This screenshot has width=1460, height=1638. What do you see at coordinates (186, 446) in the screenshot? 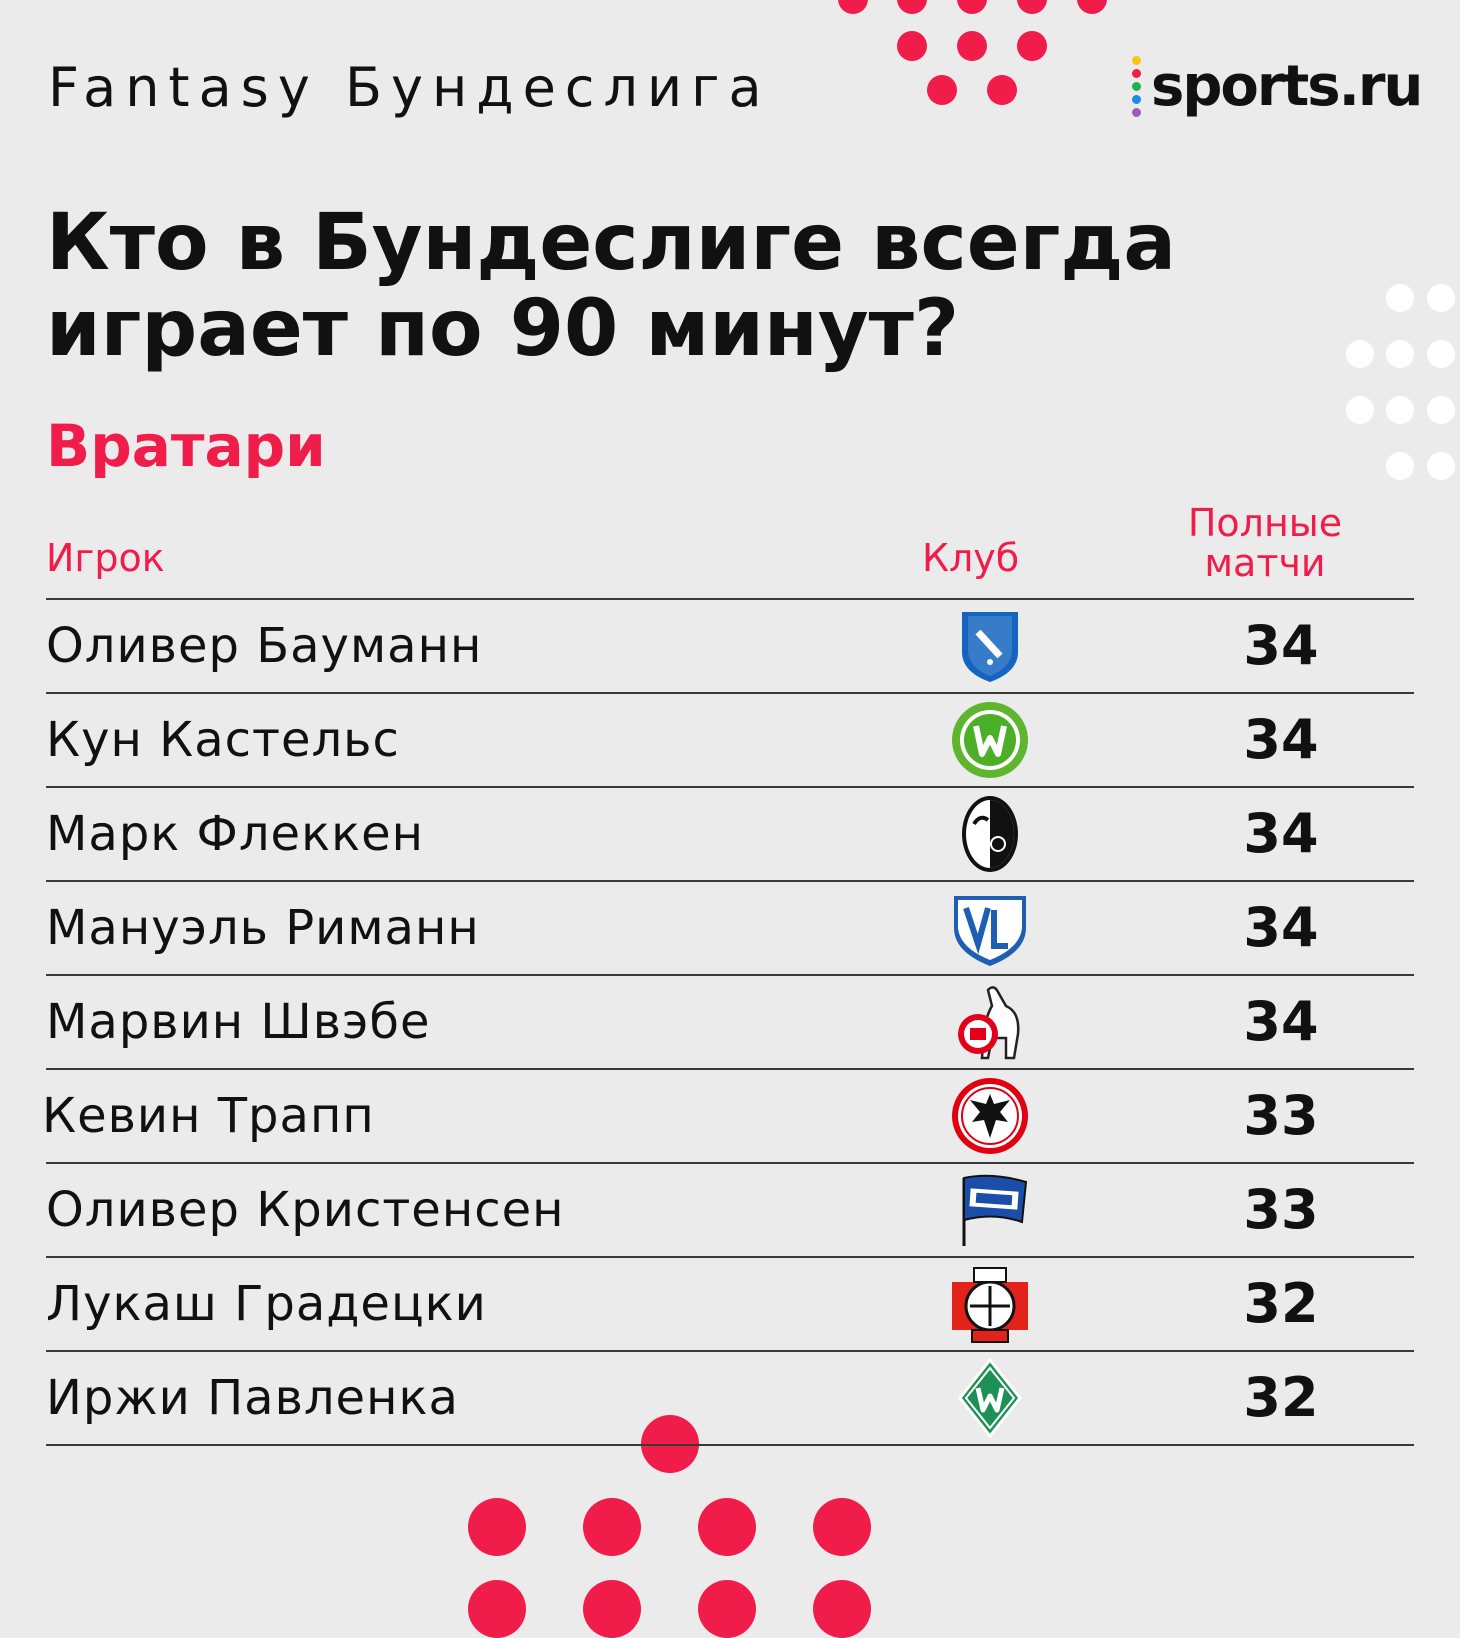
I see `section-title: Вратари` at bounding box center [186, 446].